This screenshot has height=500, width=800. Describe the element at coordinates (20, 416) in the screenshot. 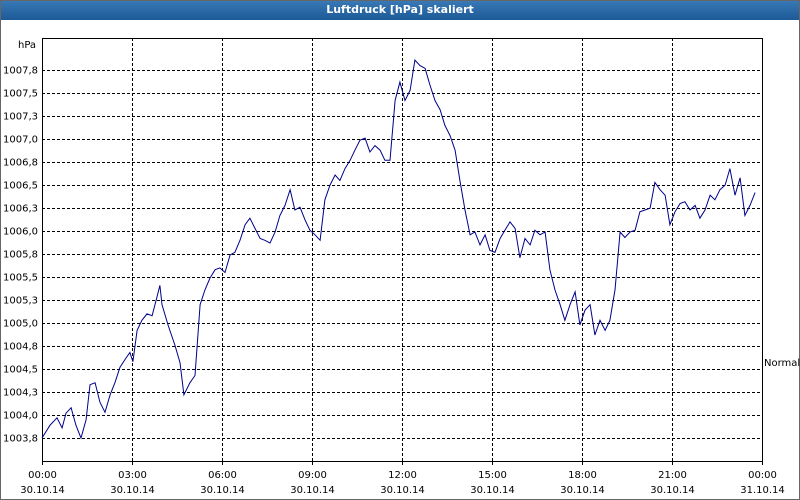

I see `y-tick-label: 1004,0` at that location.